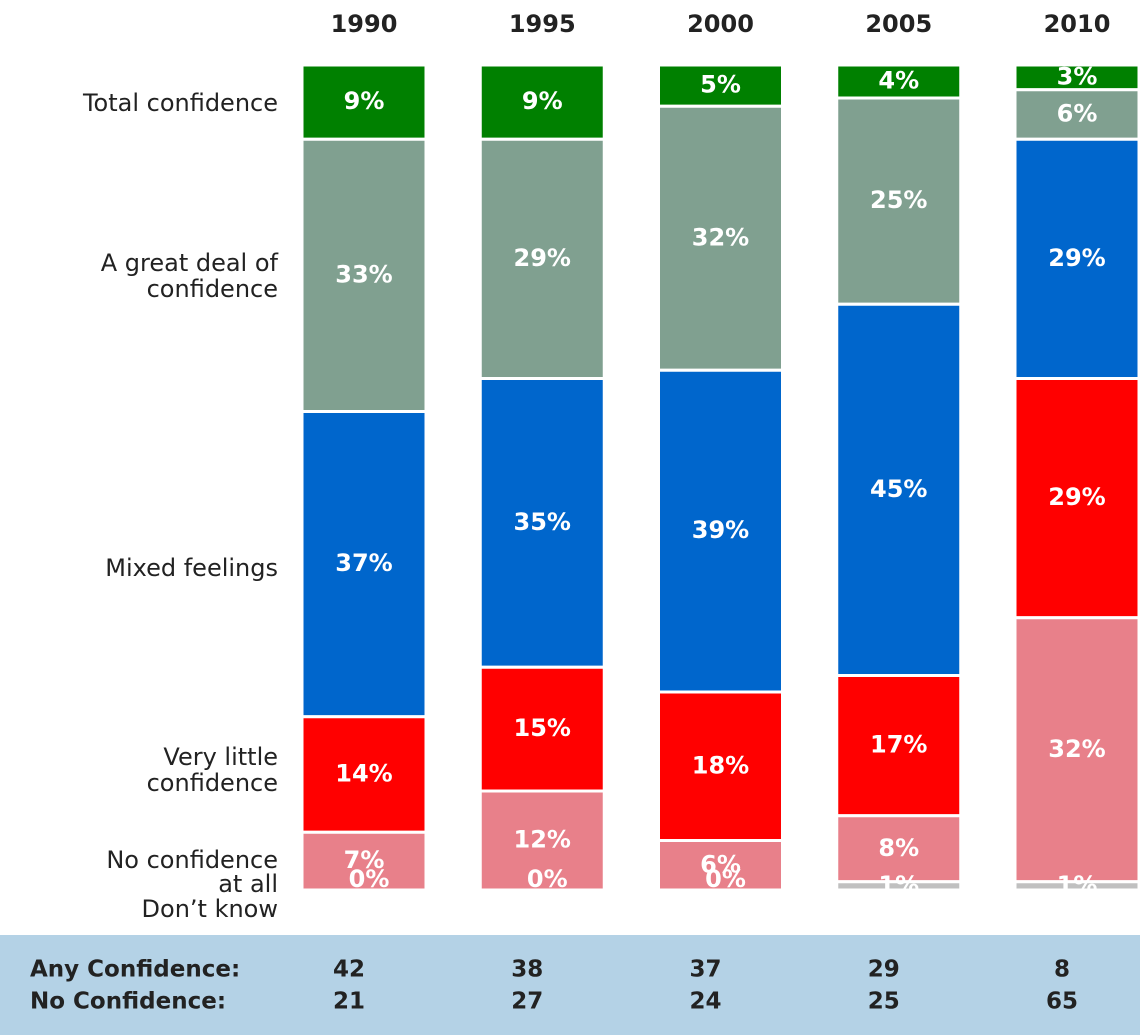  I want to click on x-tick-label: 2005, so click(898, 24).